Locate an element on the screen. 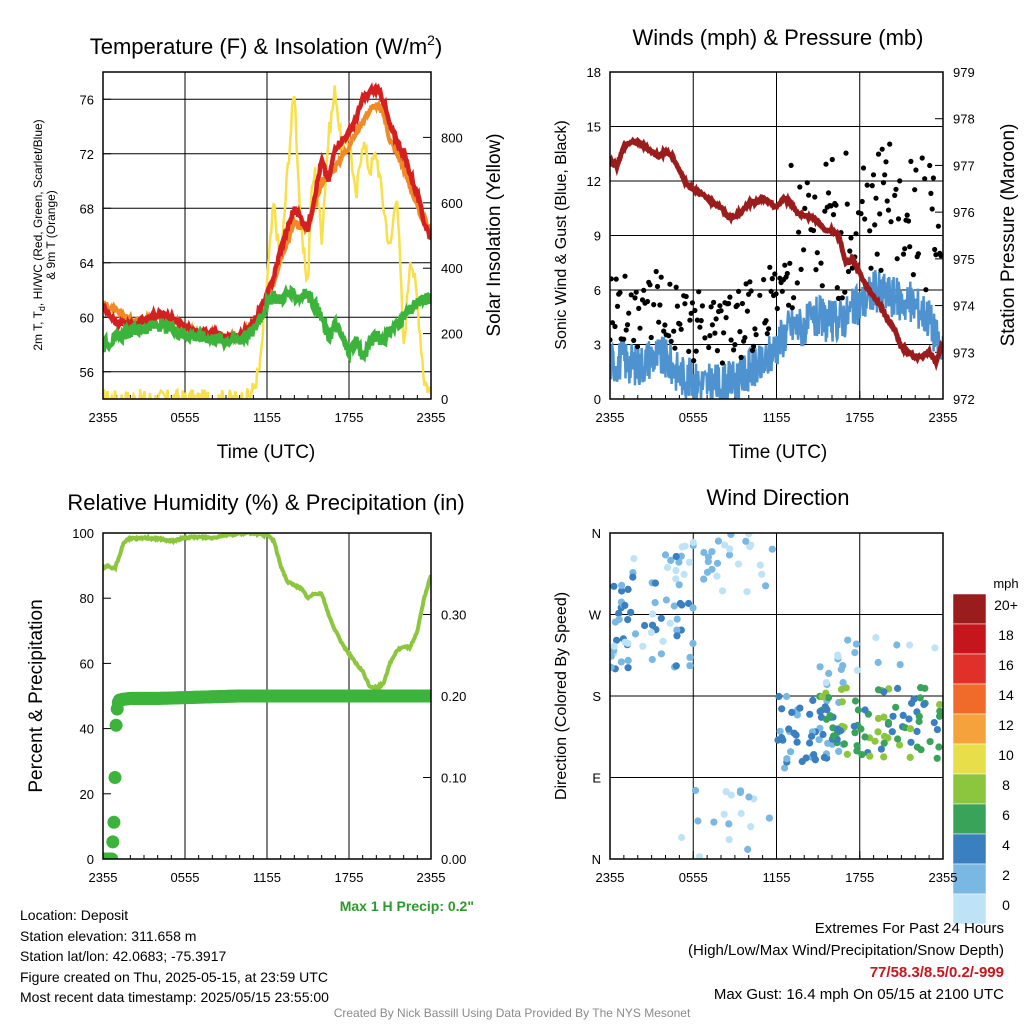  legend-label: 6 is located at coordinates (1006, 815).